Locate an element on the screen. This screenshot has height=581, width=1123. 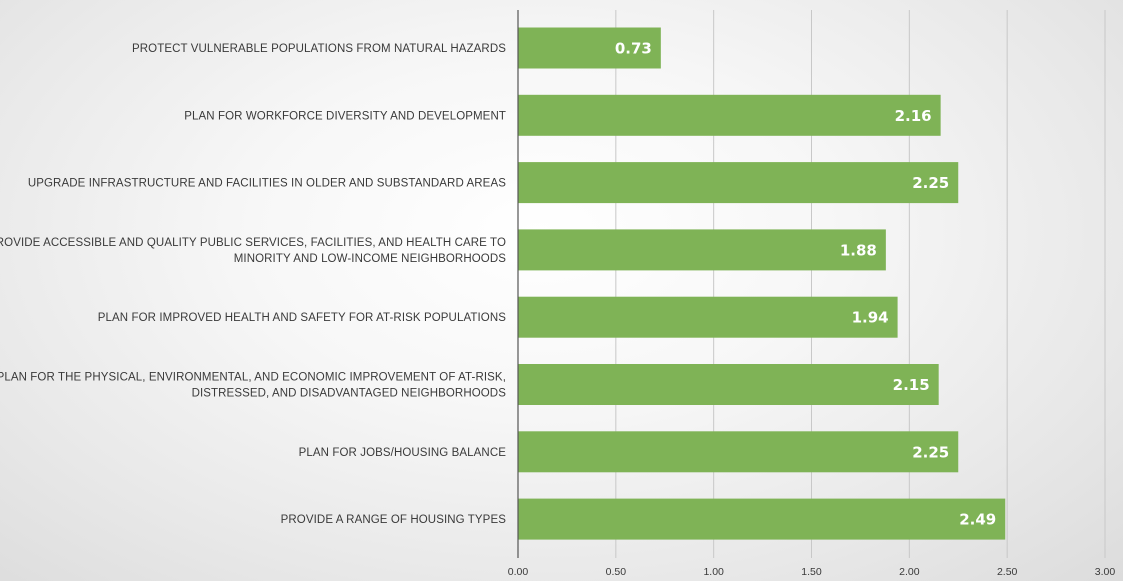
x-tick-label: 1.00 is located at coordinates (713, 572).